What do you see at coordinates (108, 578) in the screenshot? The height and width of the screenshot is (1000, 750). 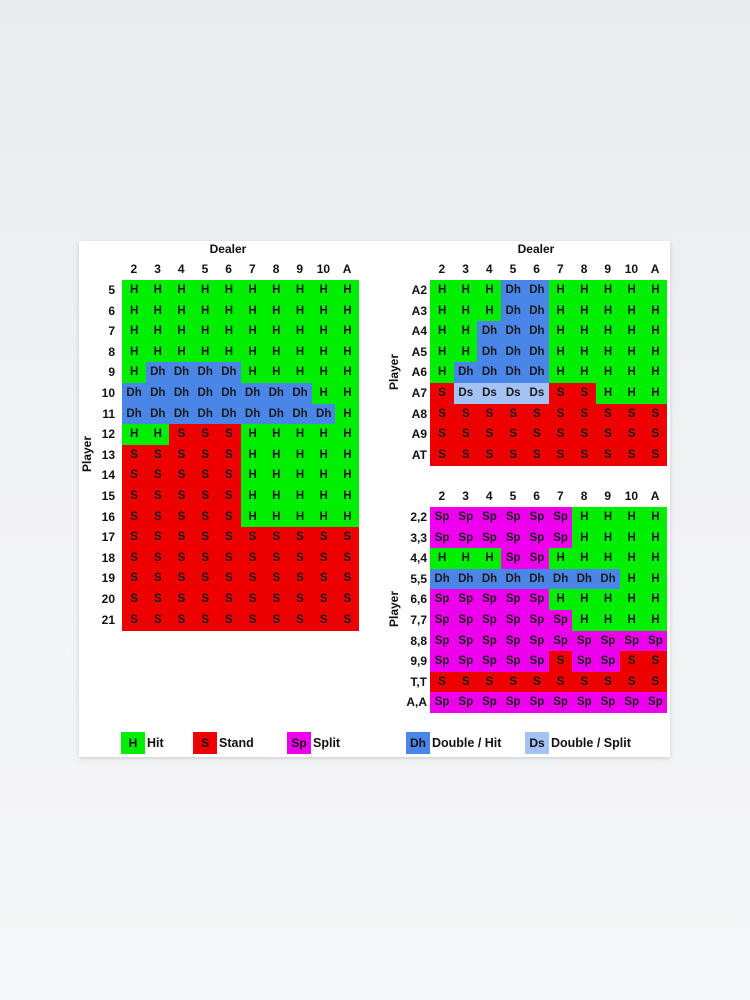 I see `hard-totals-row-label: 19` at bounding box center [108, 578].